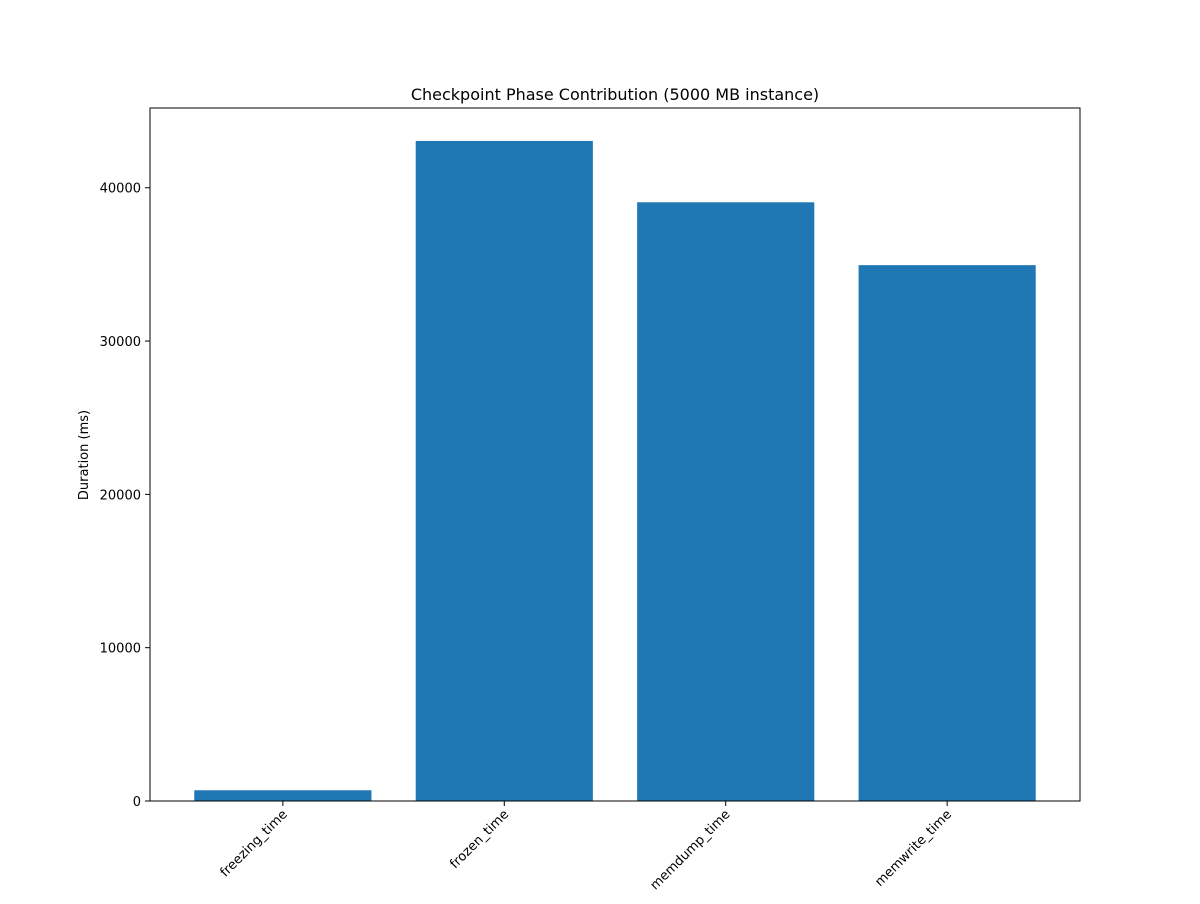  I want to click on y-tick-label: 20000, so click(120, 495).